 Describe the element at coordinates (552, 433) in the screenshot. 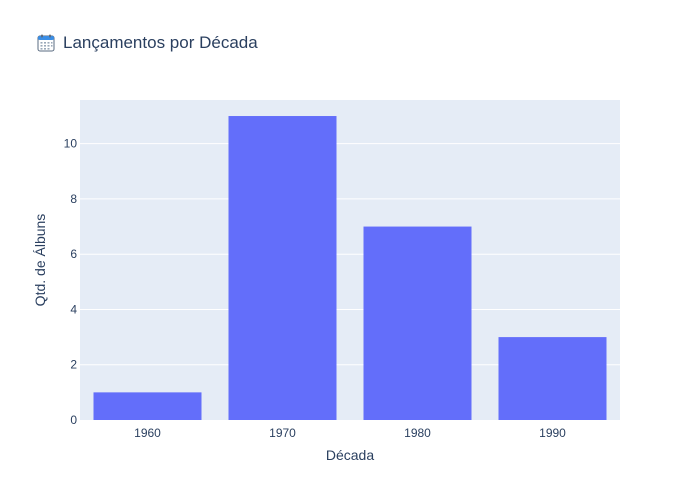

I see `x-tick-label: 1990` at that location.